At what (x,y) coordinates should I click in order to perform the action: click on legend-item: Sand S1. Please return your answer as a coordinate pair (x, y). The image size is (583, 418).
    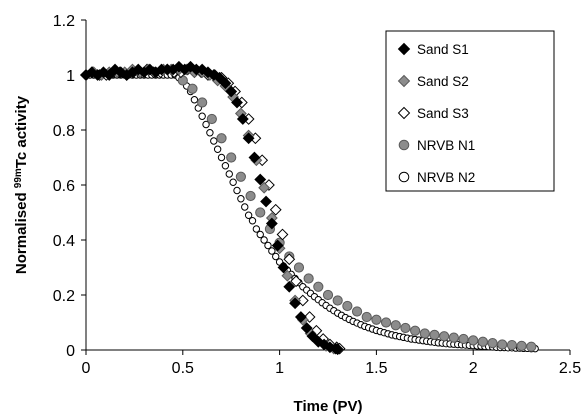
    Looking at the image, I should click on (433, 49).